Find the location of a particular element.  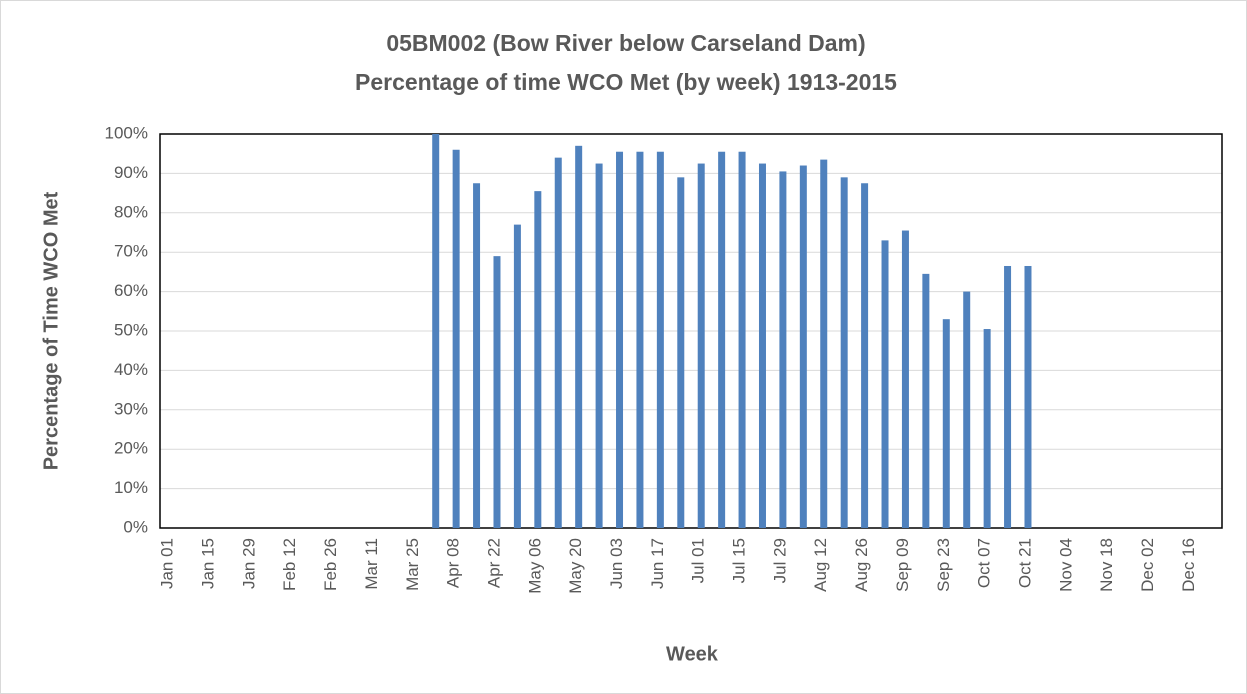

x-tick-label: Apr 08 is located at coordinates (453, 563).